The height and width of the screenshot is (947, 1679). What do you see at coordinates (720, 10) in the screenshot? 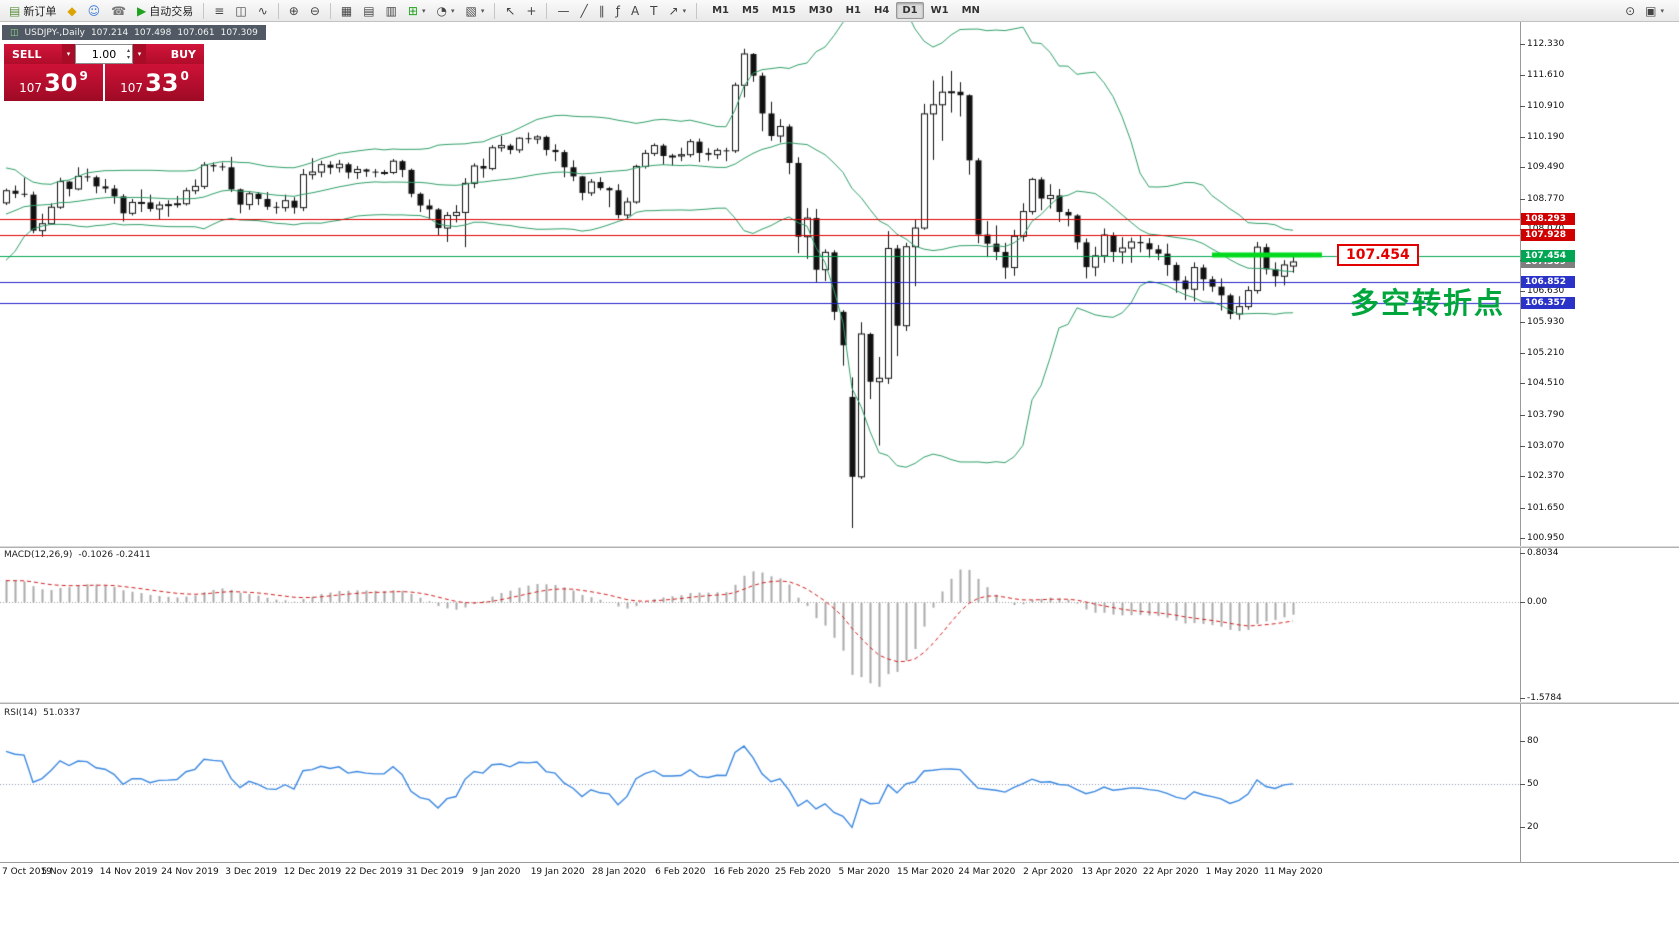
I see `timeframe-m1-button: M1` at bounding box center [720, 10].